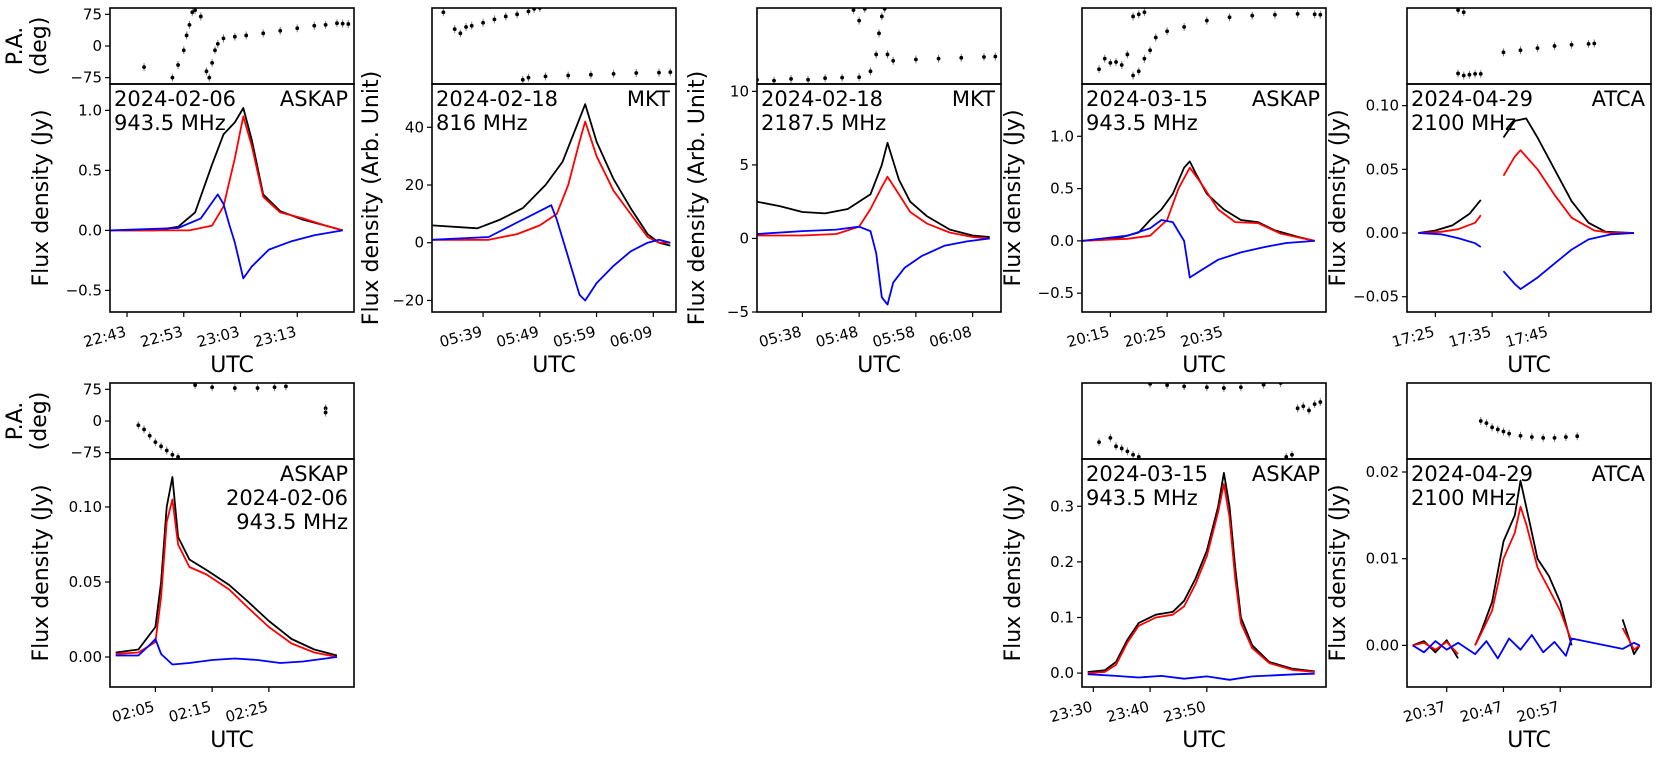  I want to click on annotation-date: 2024-02-06, so click(287, 498).